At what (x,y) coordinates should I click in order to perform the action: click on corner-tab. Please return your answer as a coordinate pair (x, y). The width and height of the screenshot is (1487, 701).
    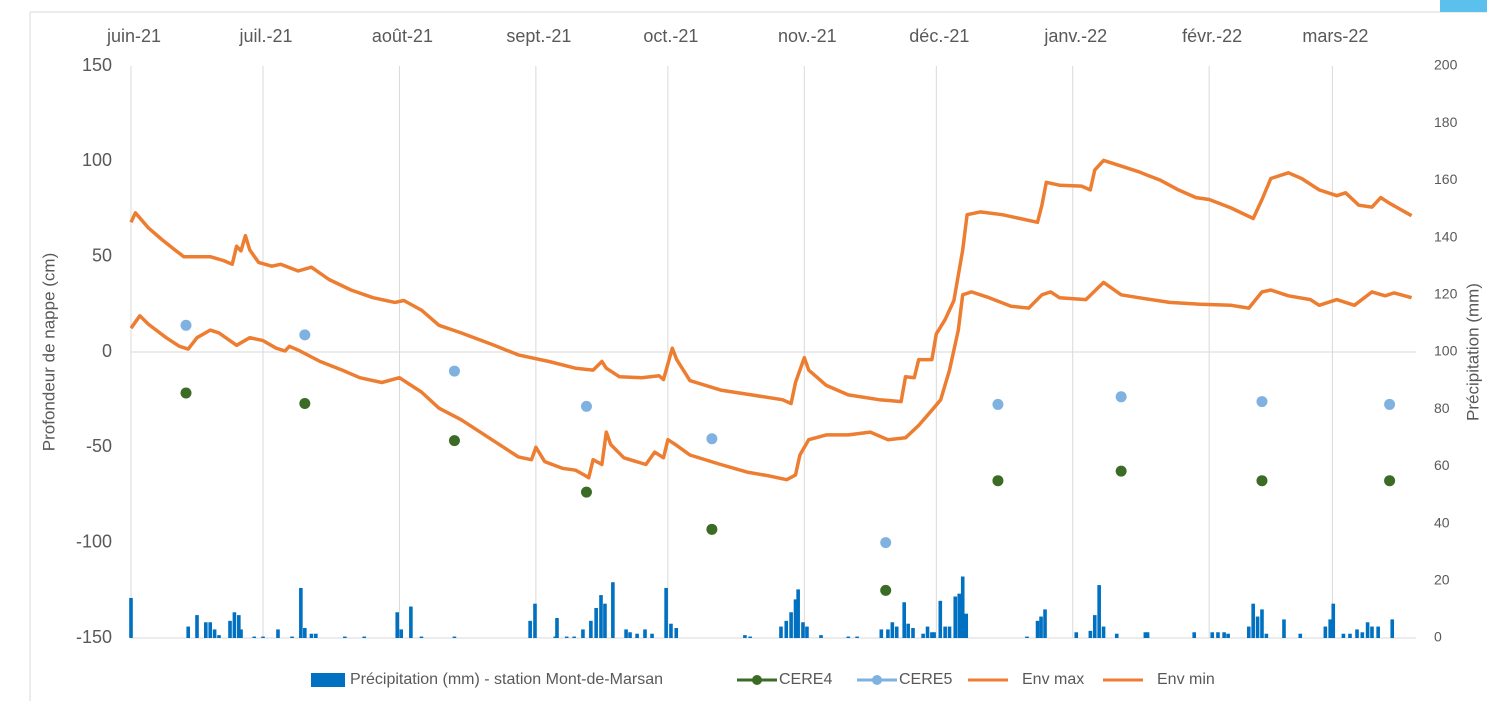
    Looking at the image, I should click on (1463, 6).